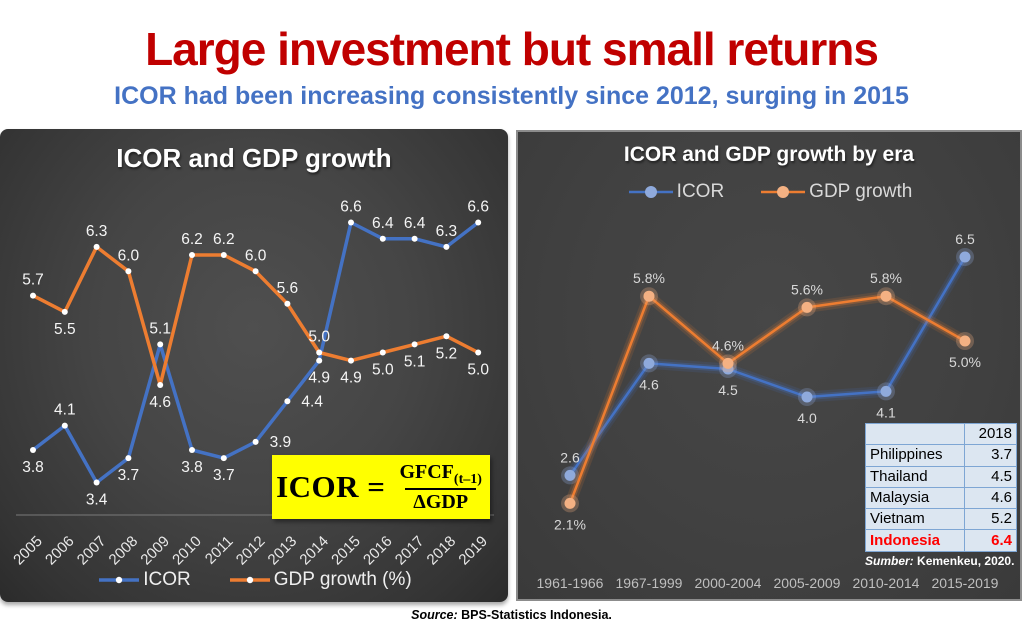 Image resolution: width=1023 pixels, height=633 pixels. I want to click on table-row: Vietnam 5.2, so click(940, 519).